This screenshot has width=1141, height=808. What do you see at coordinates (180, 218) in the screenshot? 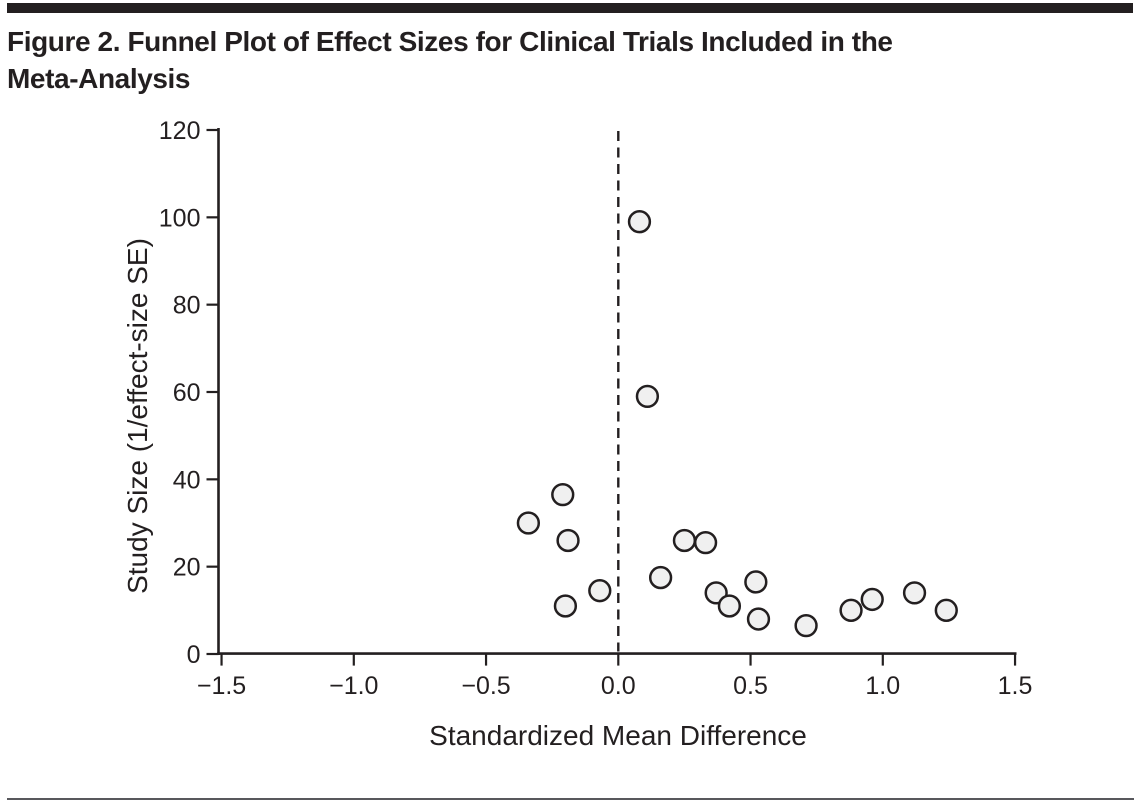
I see `y-tick-label: 100` at bounding box center [180, 218].